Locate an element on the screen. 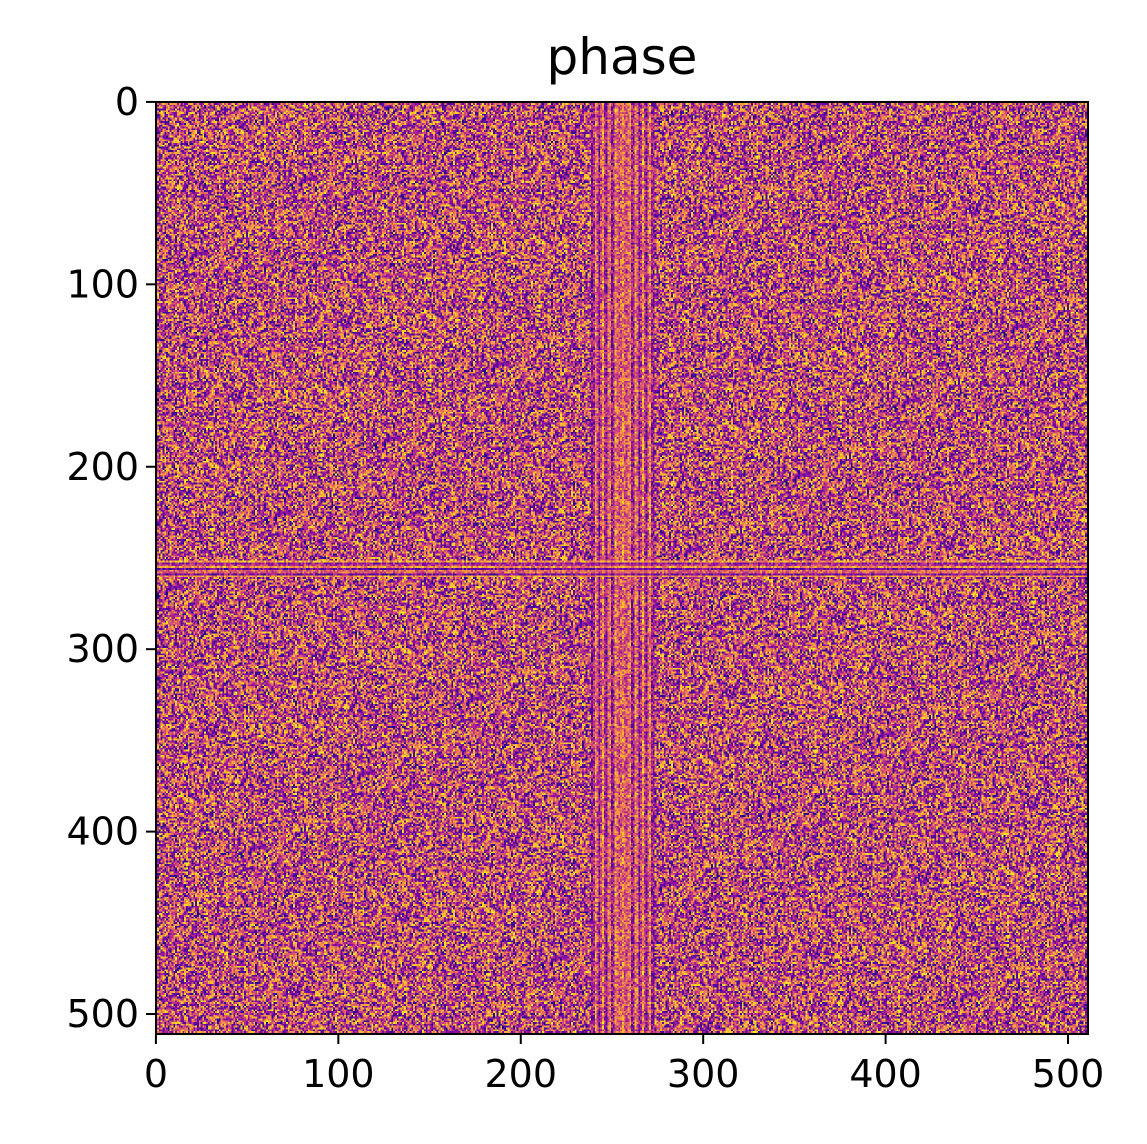 The width and height of the screenshot is (1147, 1144). chart-title: phase is located at coordinates (622, 57).